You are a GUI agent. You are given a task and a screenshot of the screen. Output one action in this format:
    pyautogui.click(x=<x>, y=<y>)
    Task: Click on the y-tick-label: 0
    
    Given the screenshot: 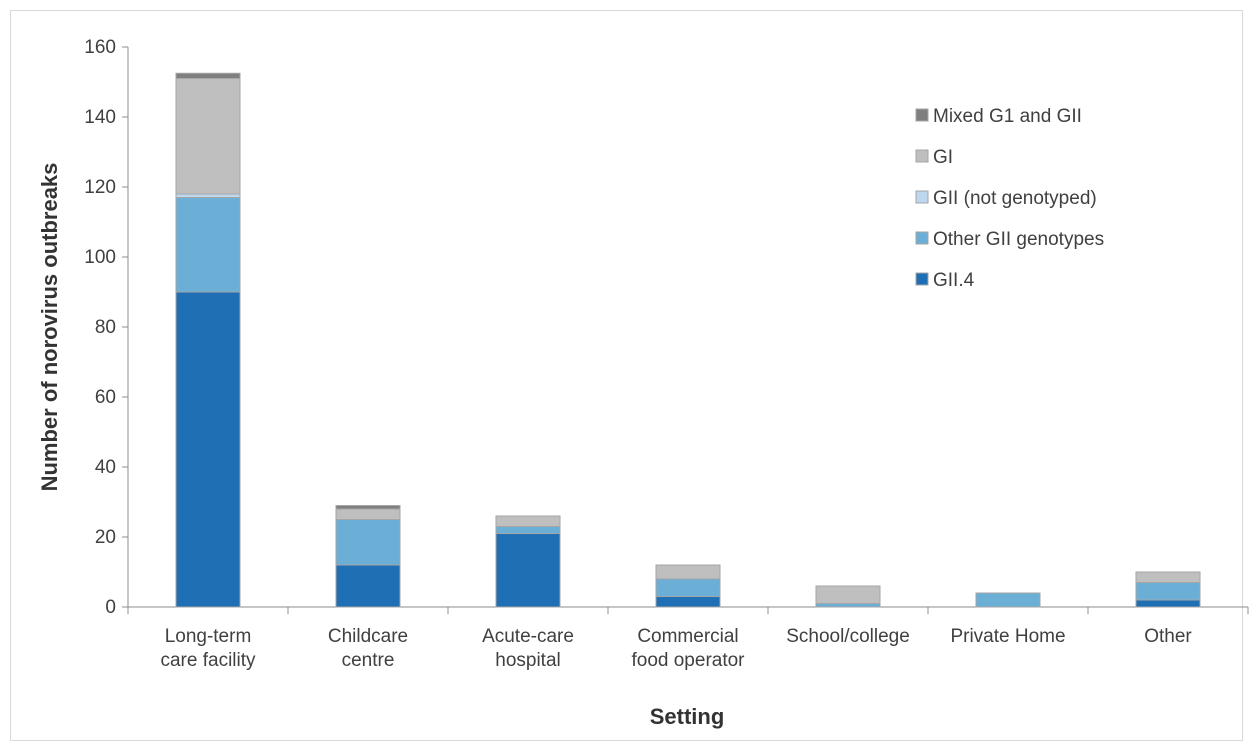 What is the action you would take?
    pyautogui.click(x=110, y=607)
    